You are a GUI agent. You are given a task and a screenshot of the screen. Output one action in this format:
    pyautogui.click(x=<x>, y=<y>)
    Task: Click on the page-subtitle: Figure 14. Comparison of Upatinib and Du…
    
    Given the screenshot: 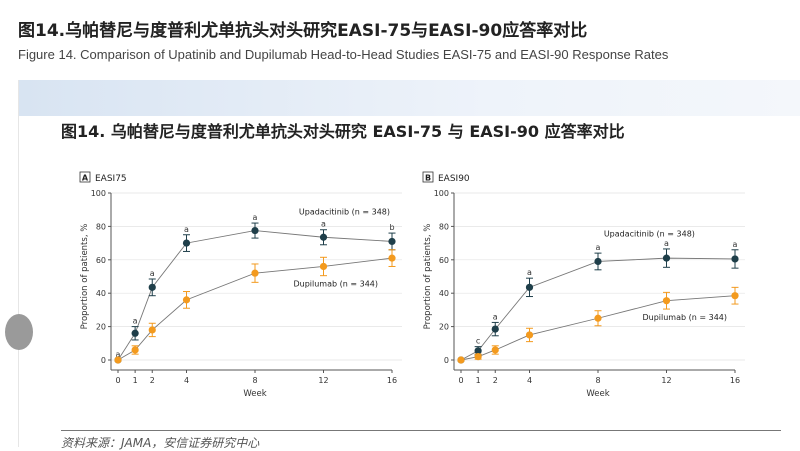 What is the action you would take?
    pyautogui.click(x=343, y=54)
    